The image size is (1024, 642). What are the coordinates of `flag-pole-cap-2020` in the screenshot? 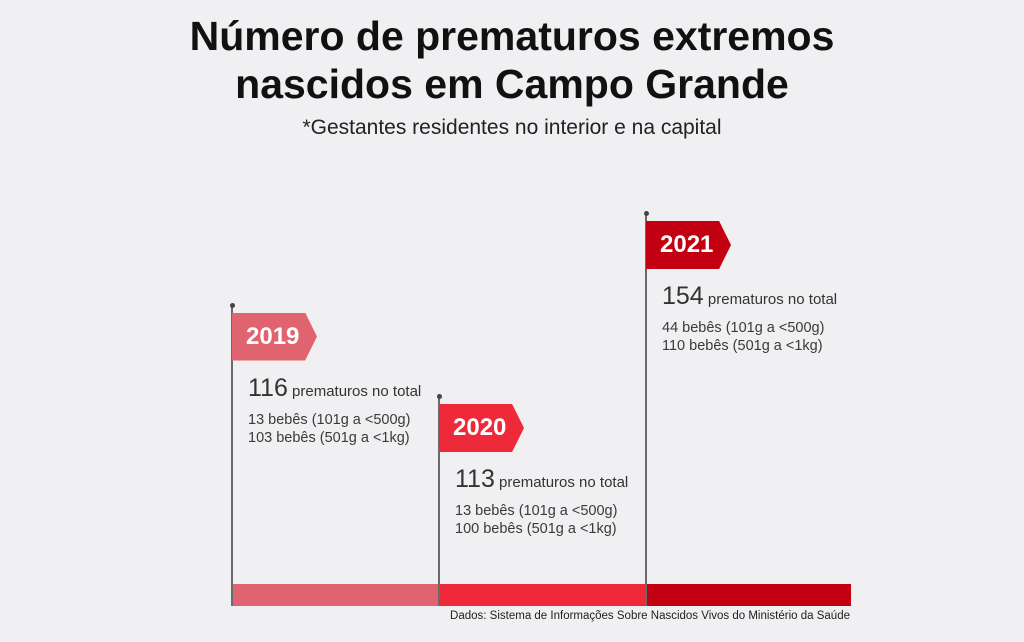 It's located at (439, 396).